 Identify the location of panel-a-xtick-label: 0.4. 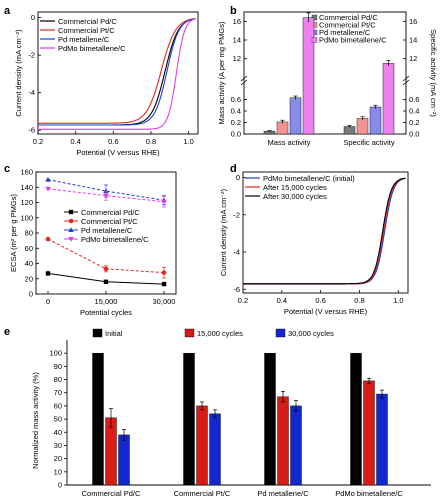
(75, 141).